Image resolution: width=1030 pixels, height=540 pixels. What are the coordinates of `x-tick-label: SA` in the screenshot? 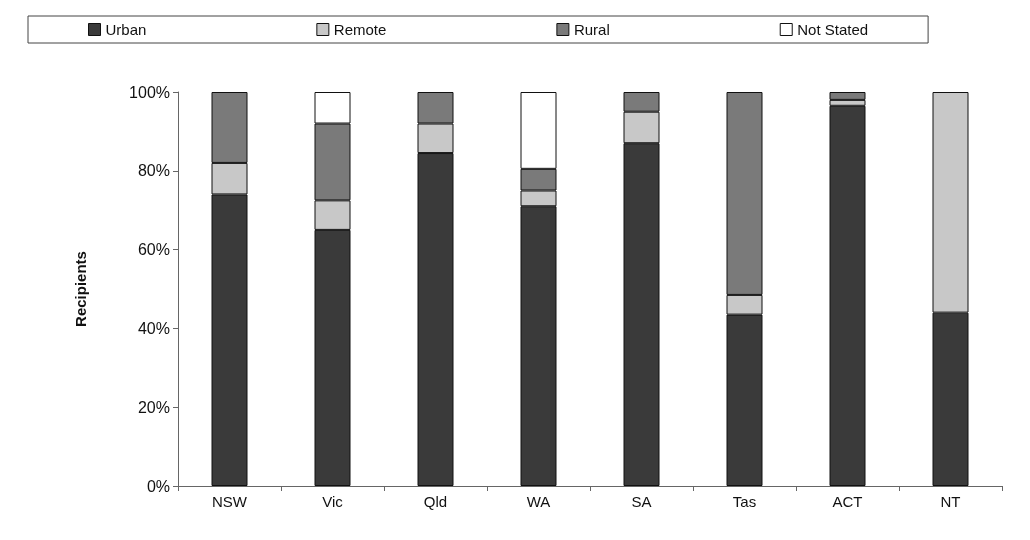 It's located at (641, 501).